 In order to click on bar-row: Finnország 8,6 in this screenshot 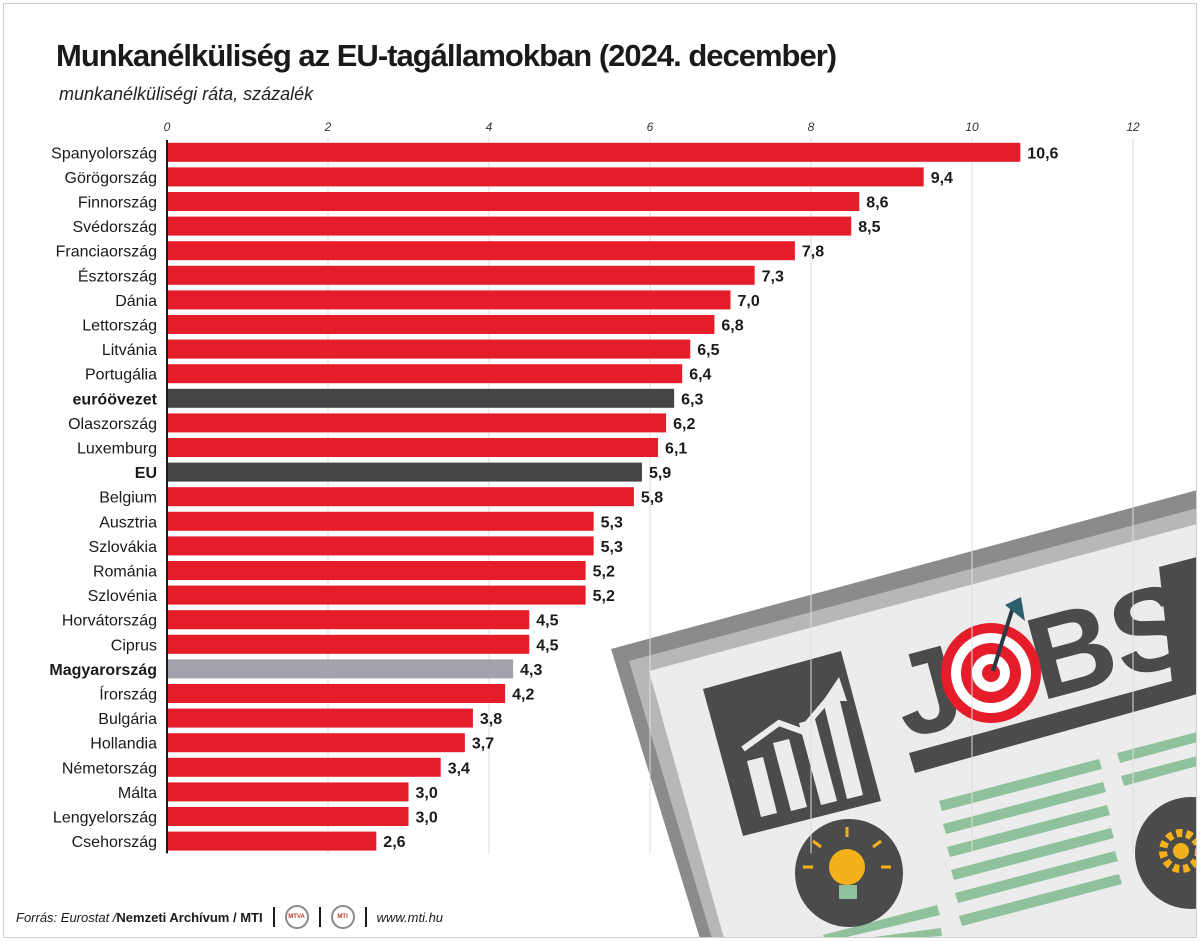, I will do `click(483, 202)`.